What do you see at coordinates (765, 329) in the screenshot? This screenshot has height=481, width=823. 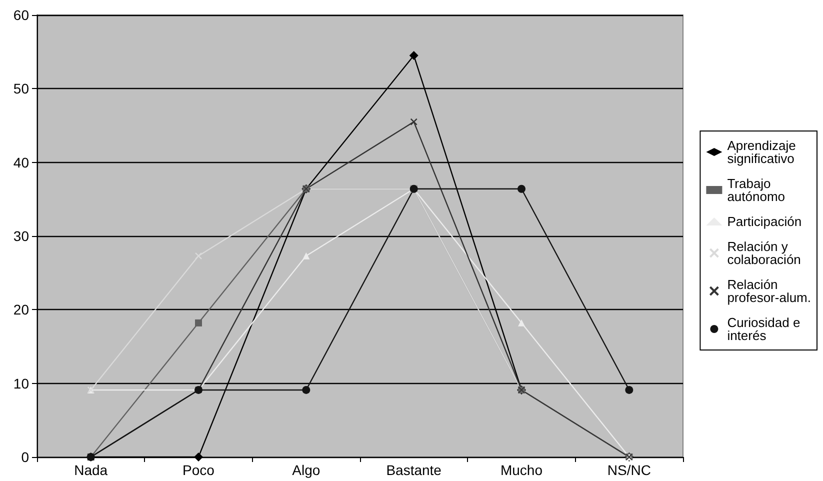 I see `legend-label: Curiosidad e interés` at bounding box center [765, 329].